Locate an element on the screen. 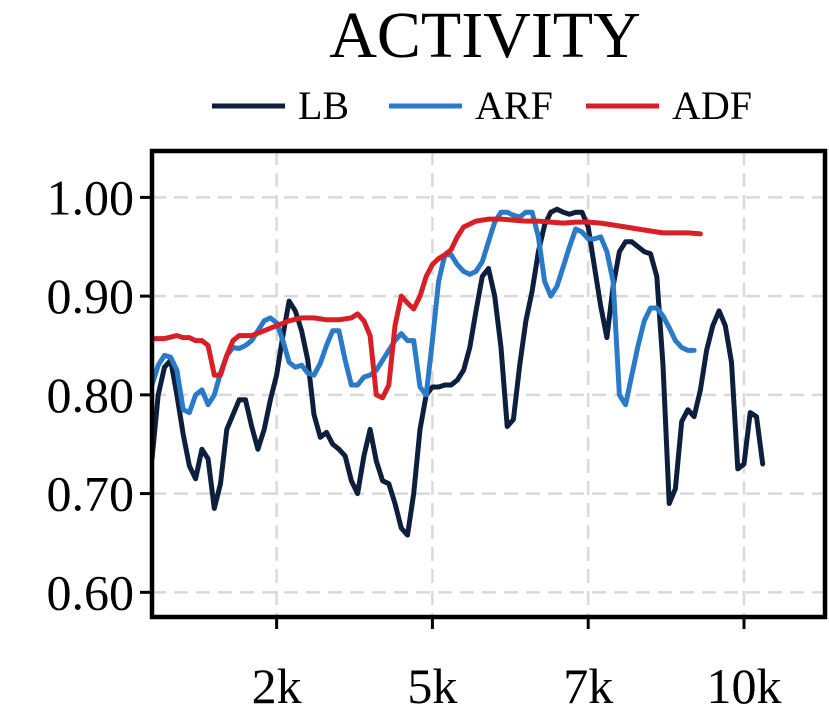  y-tick-label: 0.80 is located at coordinates (91, 395).